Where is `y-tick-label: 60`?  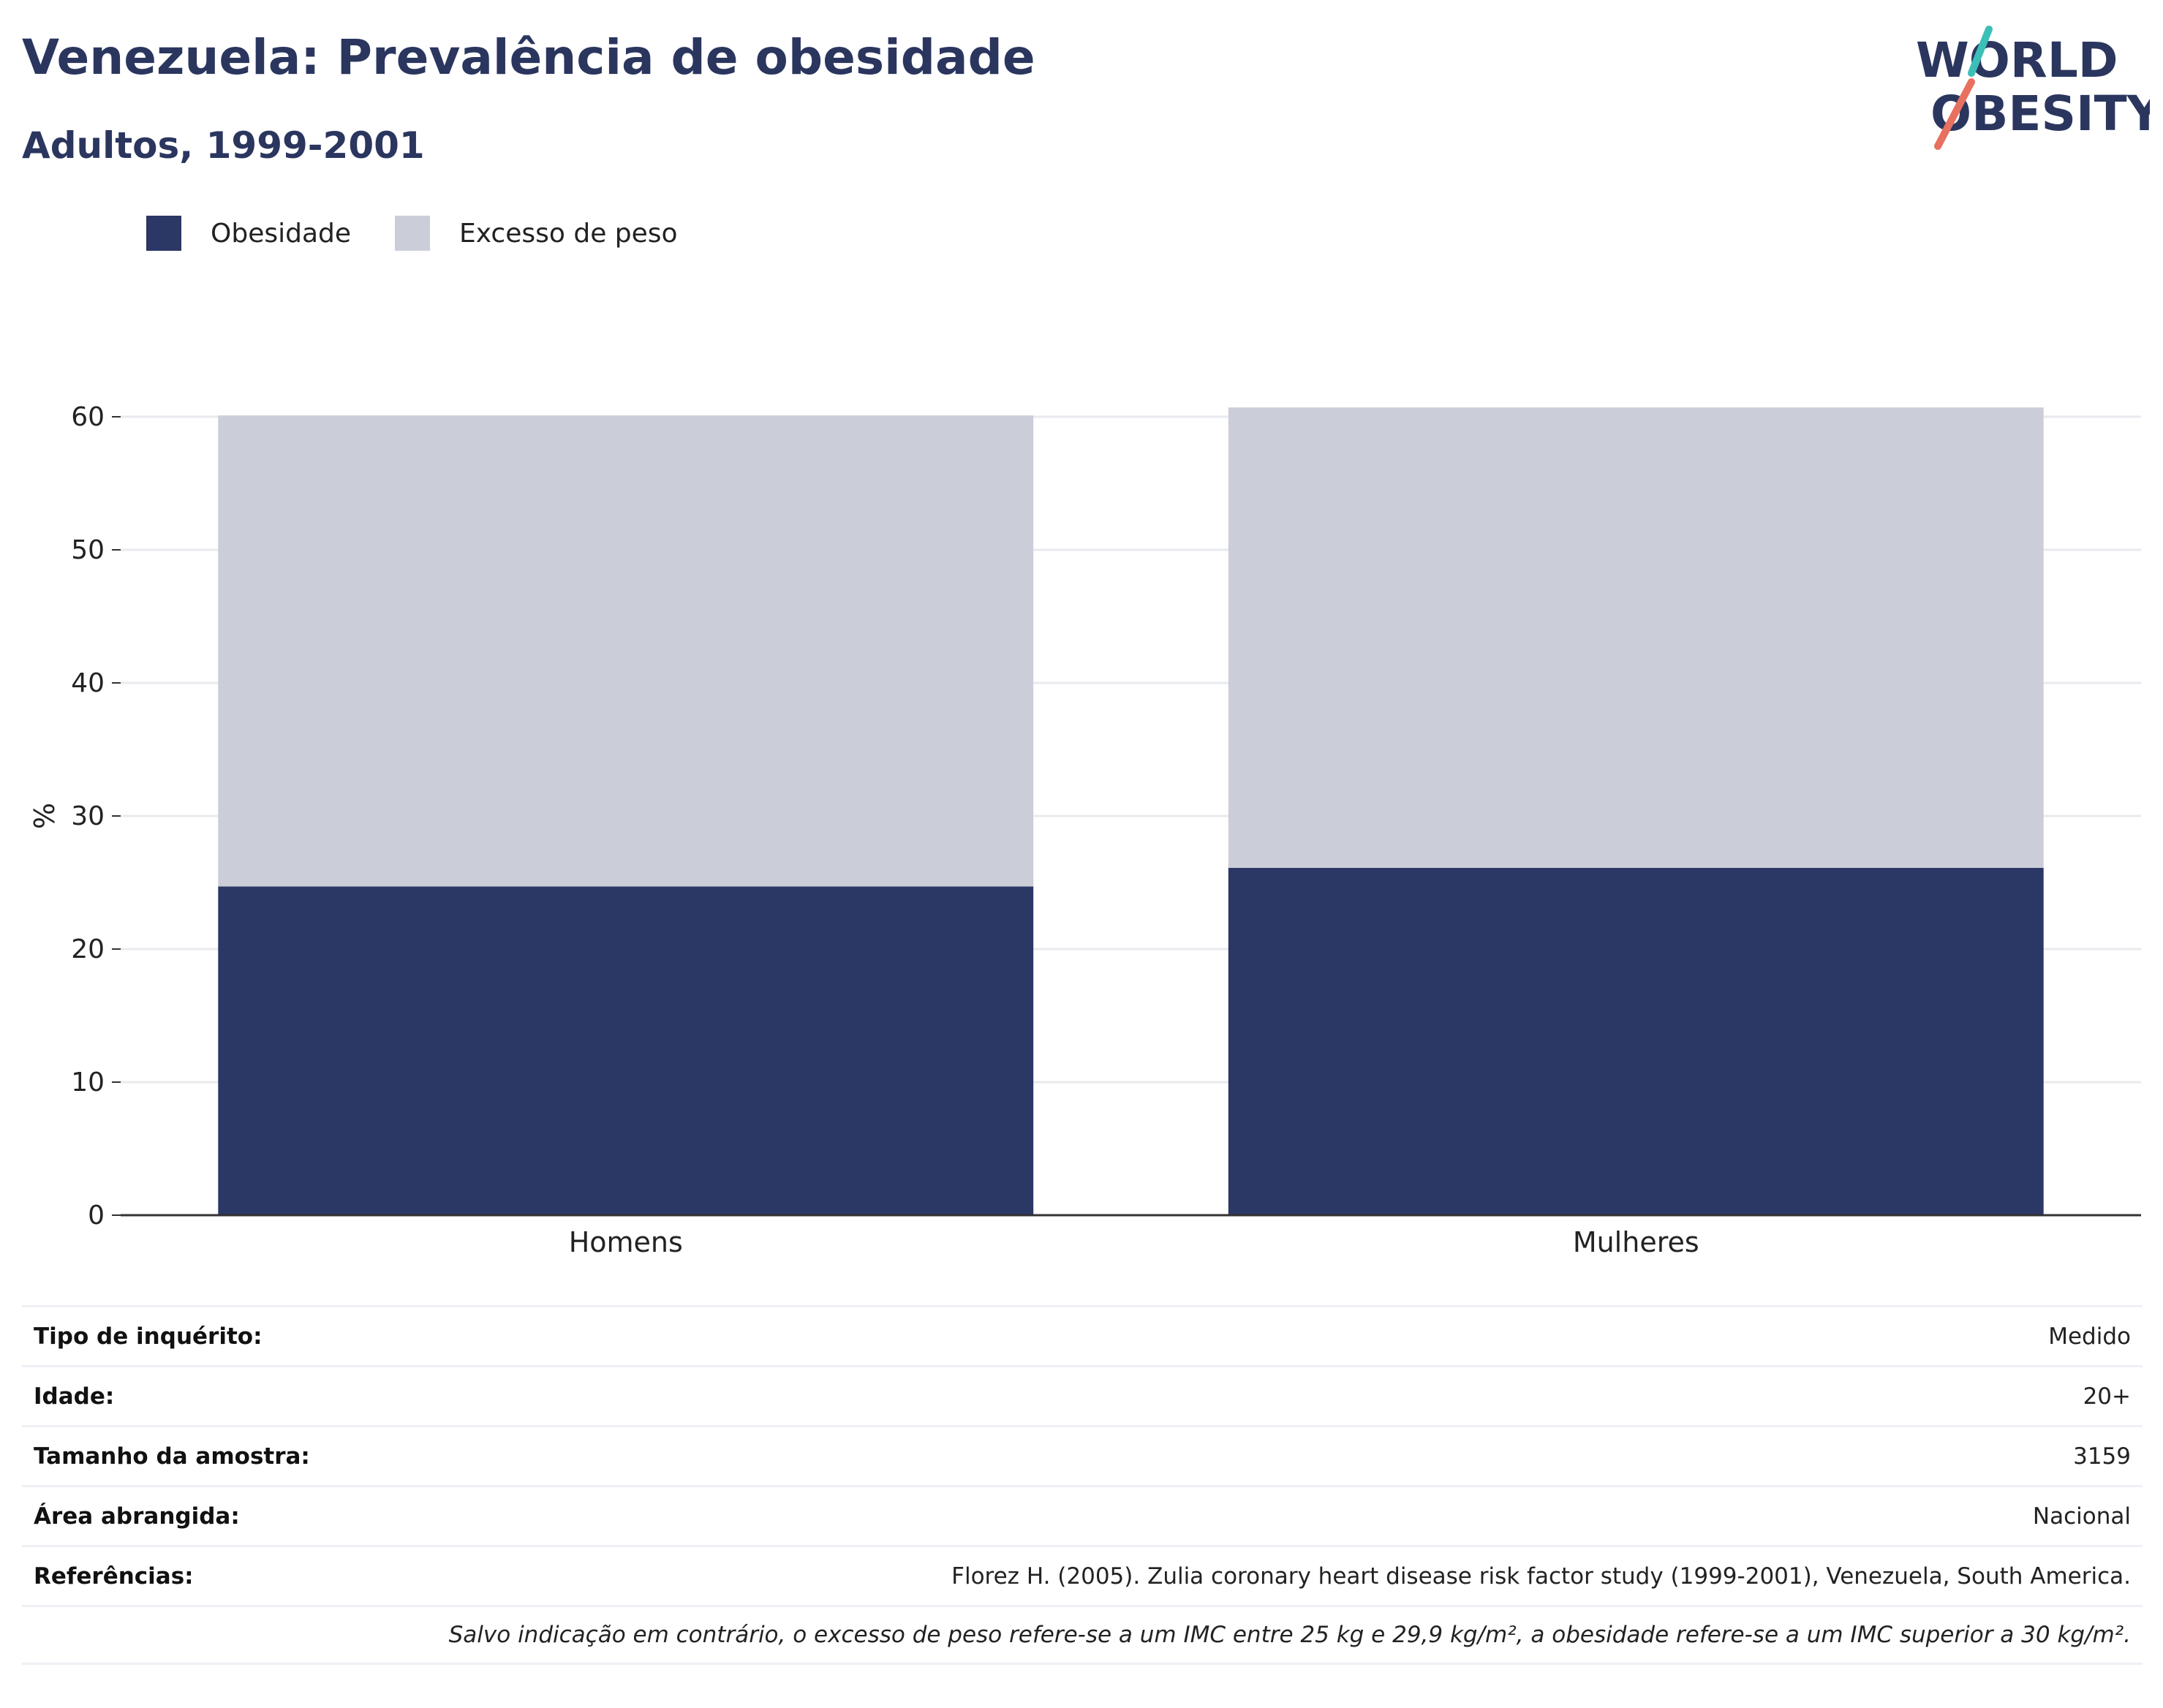
y-tick-label: 60 is located at coordinates (88, 417).